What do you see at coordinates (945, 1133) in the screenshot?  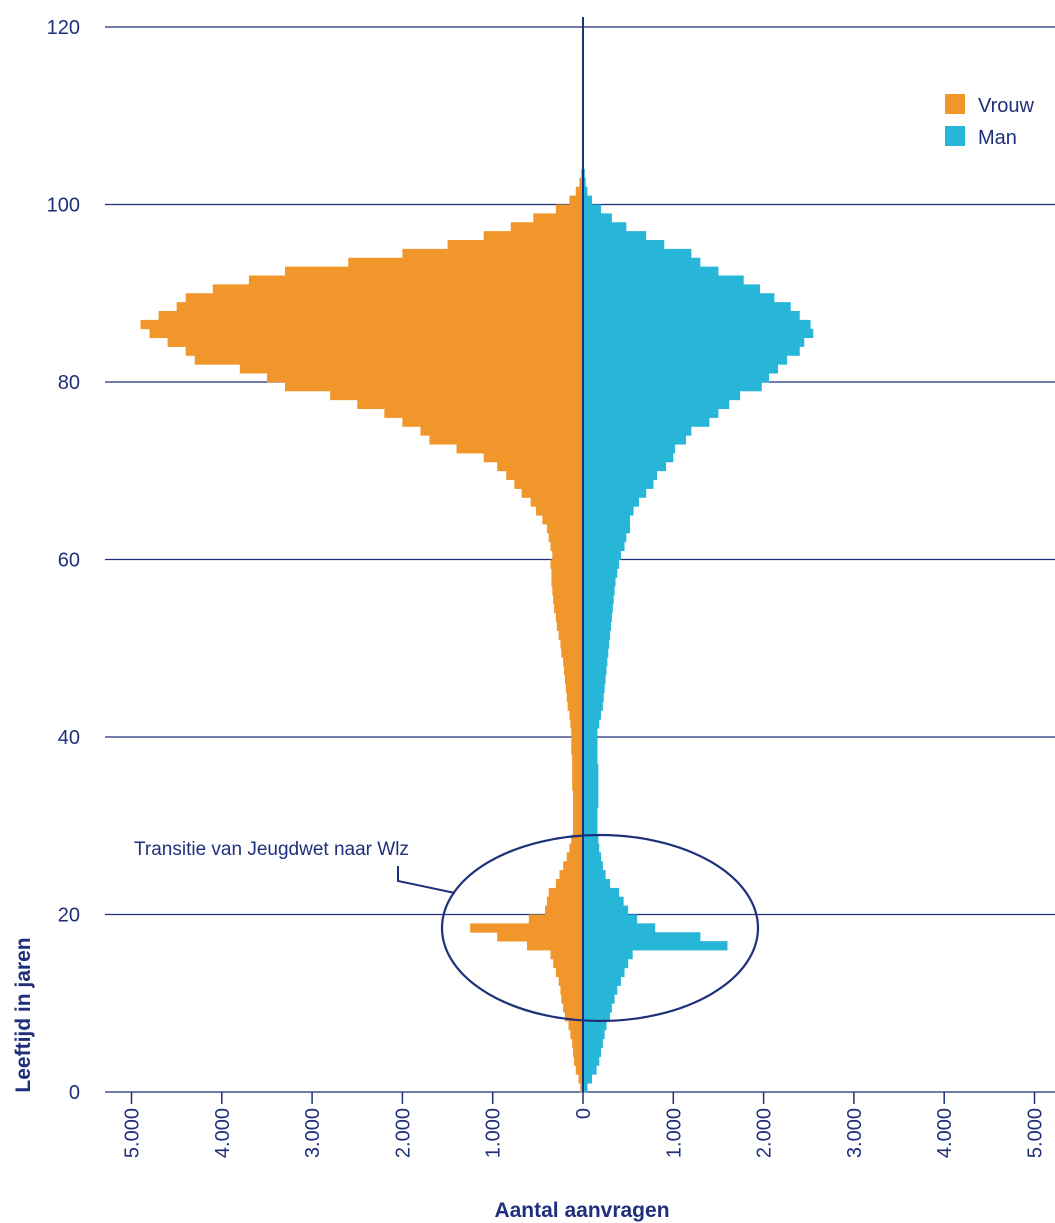 I see `x-tick-label-9: 4.000` at bounding box center [945, 1133].